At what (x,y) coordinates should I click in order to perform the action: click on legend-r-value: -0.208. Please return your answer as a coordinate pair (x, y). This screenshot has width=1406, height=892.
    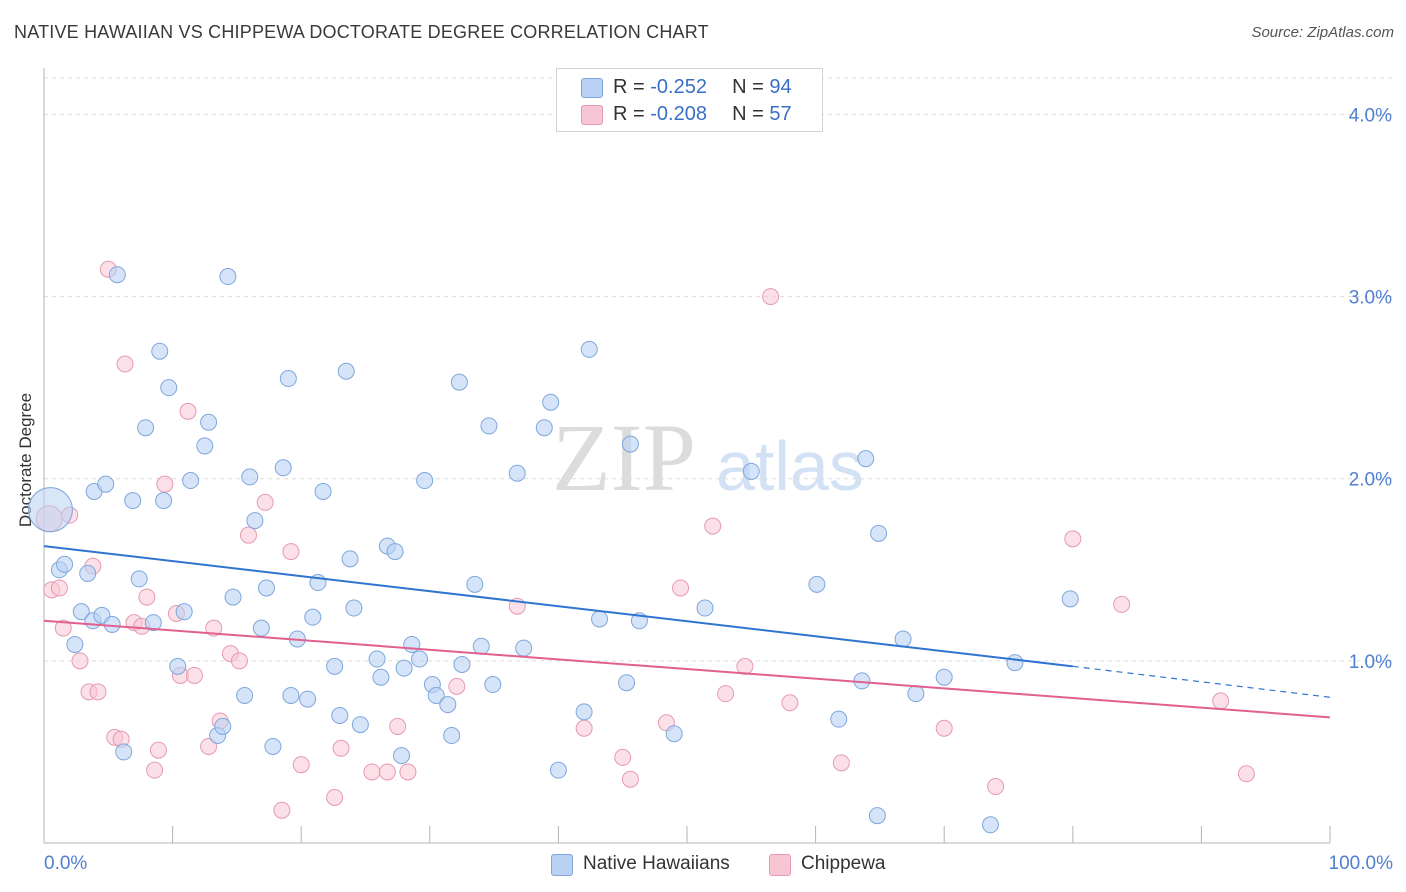
    Looking at the image, I should click on (678, 114).